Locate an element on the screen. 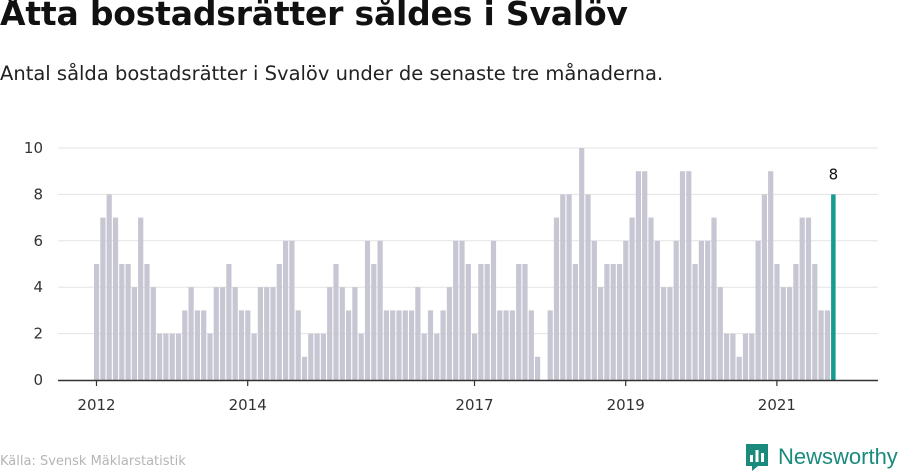 This screenshot has height=474, width=900. highlight-value-label: 8 is located at coordinates (834, 174).